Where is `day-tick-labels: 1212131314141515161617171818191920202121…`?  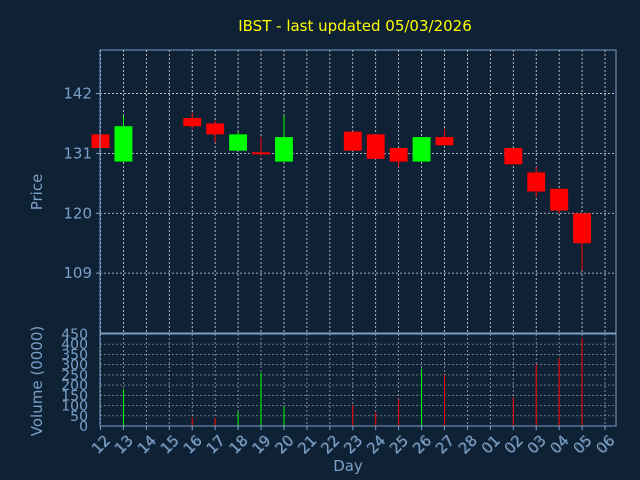 day-tick-labels: 1212131314141515161617171818191920202121… is located at coordinates (353, 442).